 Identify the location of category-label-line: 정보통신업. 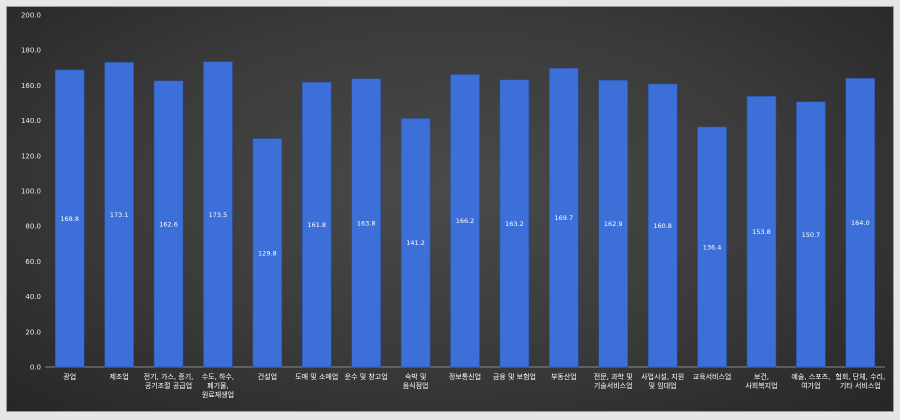
(465, 376).